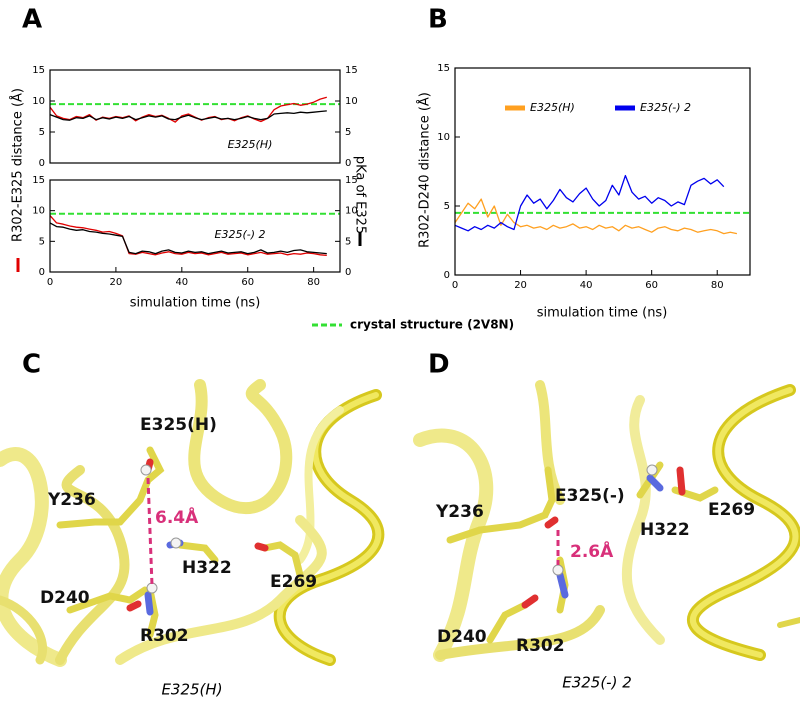 The height and width of the screenshot is (702, 800). Describe the element at coordinates (177, 516) in the screenshot. I see `distance-label: 6.4Å` at that location.